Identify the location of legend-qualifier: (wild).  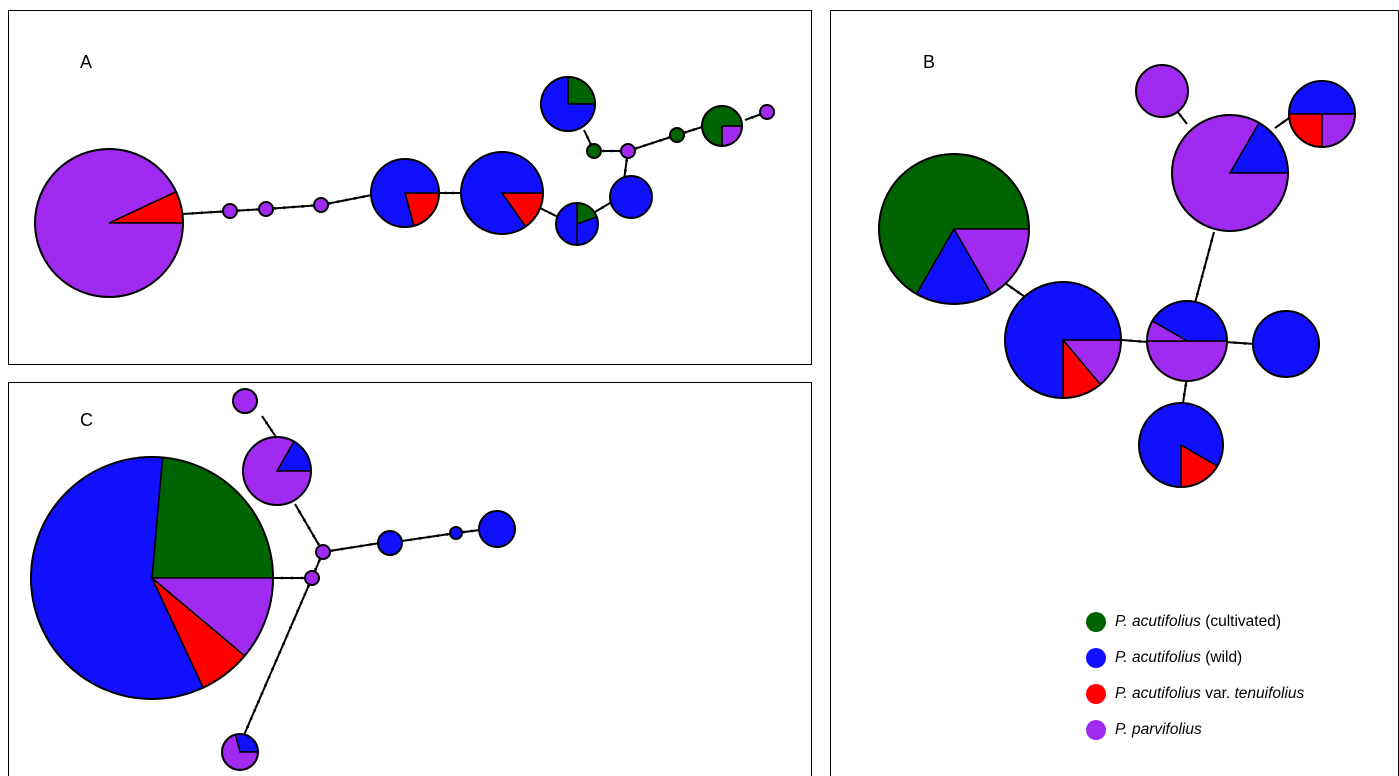
(1221, 657).